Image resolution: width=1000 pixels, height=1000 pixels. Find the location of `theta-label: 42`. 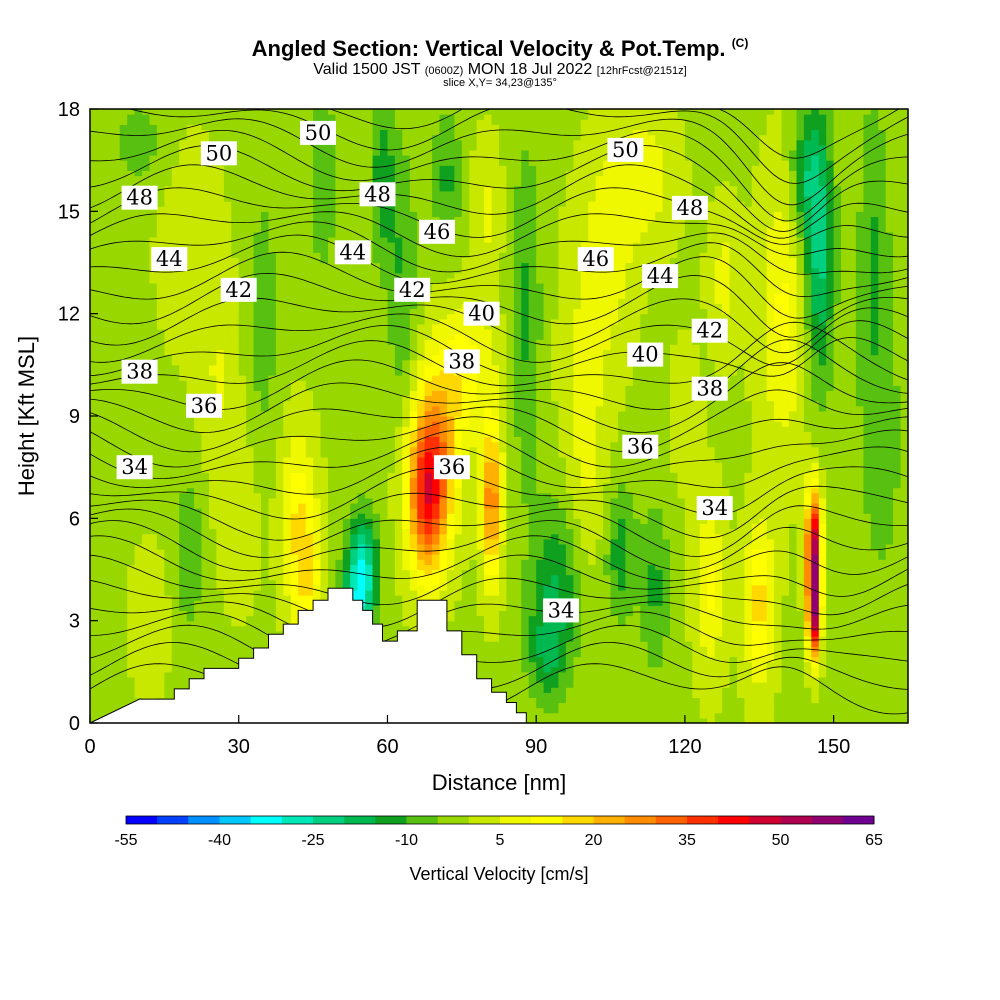

theta-label: 42 is located at coordinates (412, 289).